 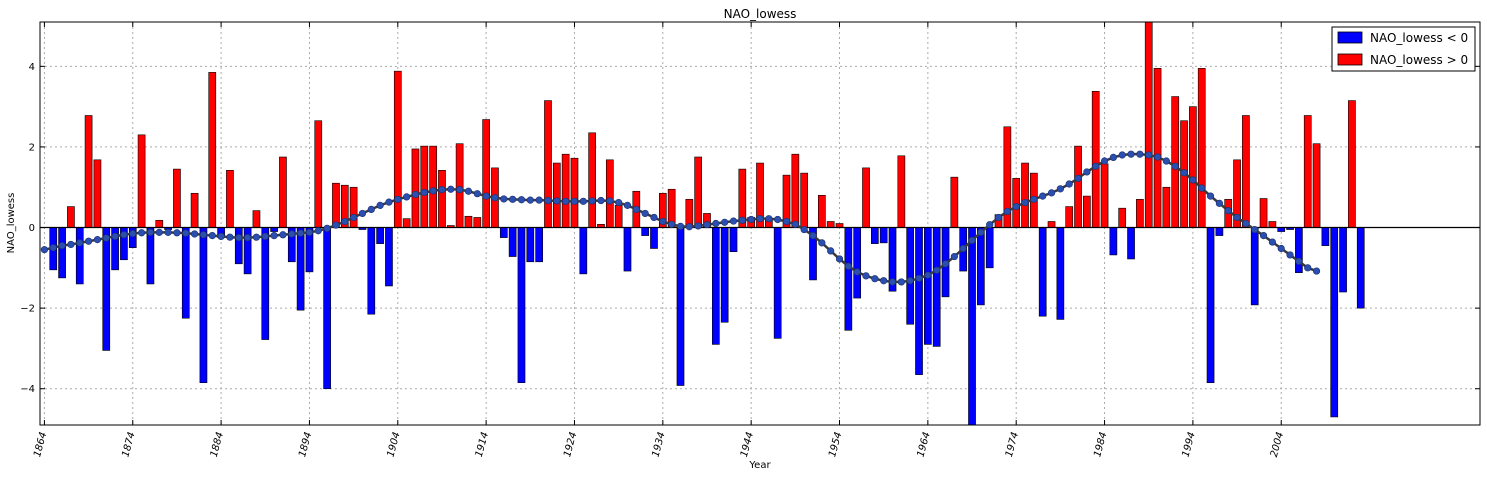 What do you see at coordinates (27, 389) in the screenshot?
I see `y-tick-label: −4` at bounding box center [27, 389].